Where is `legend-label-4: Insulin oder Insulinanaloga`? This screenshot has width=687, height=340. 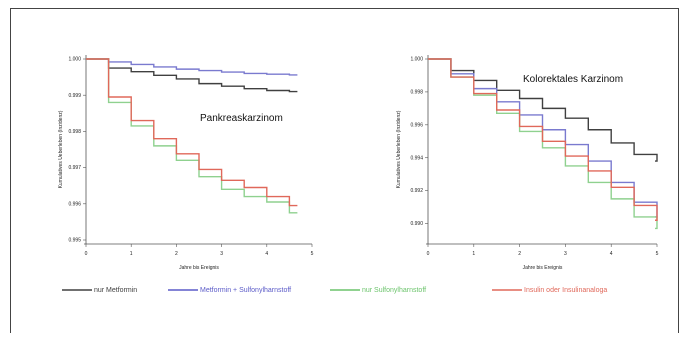 legend-label-4: Insulin oder Insulinanaloga is located at coordinates (565, 290).